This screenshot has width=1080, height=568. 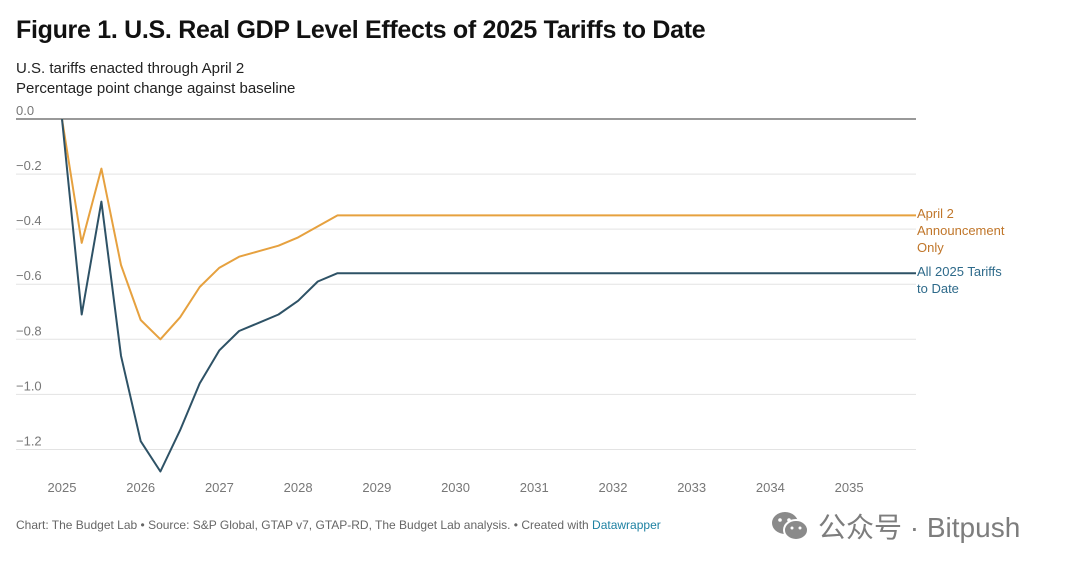 I want to click on y-tick-label: −1.0, so click(x=29, y=385).